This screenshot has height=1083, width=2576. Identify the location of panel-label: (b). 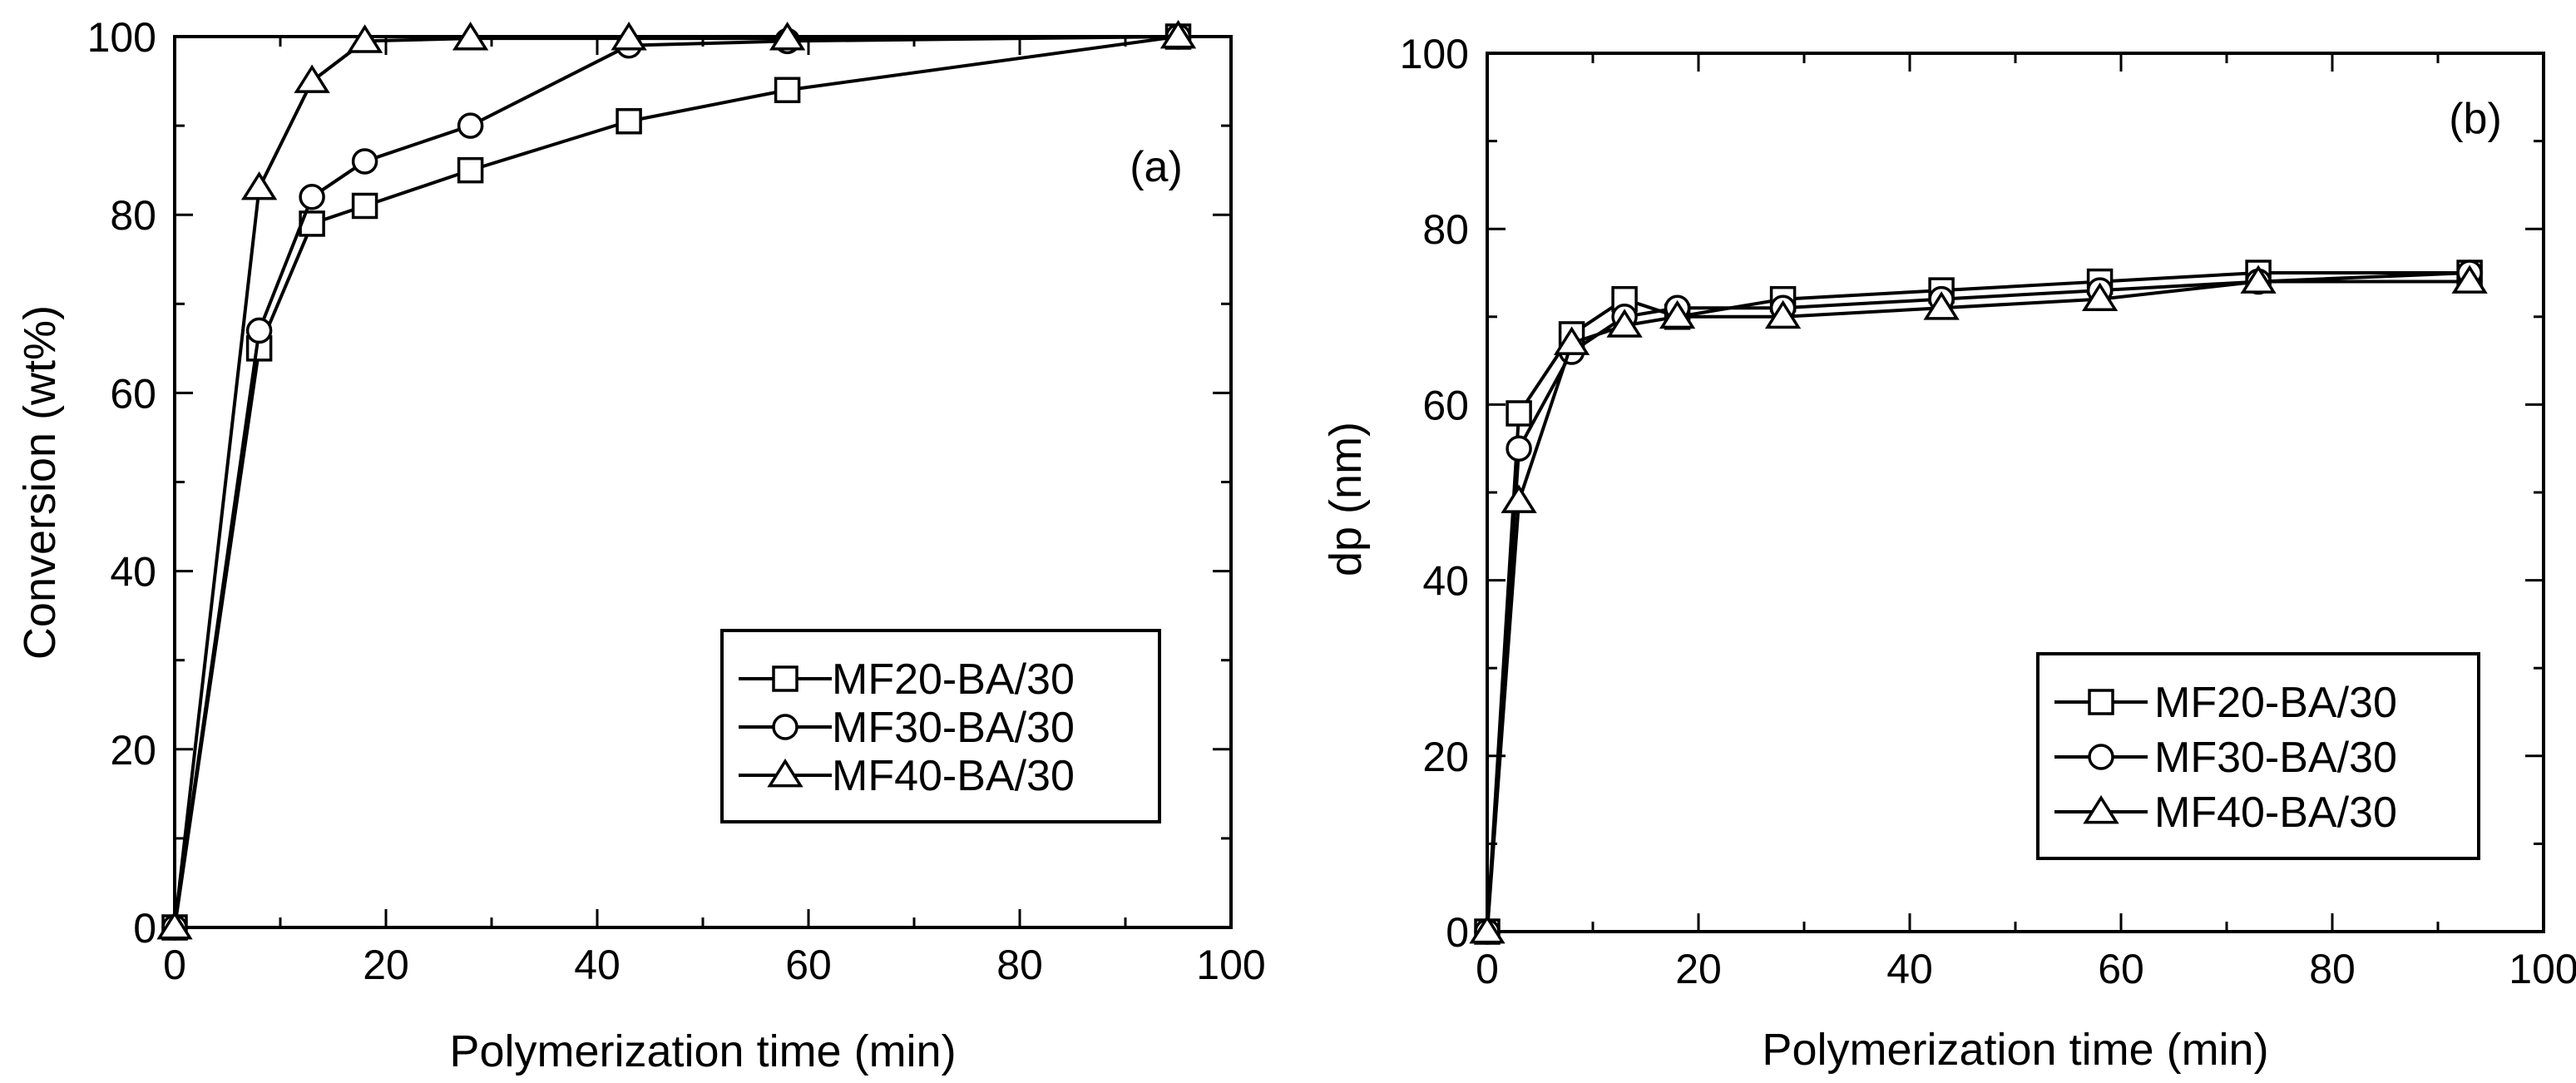
(2475, 119).